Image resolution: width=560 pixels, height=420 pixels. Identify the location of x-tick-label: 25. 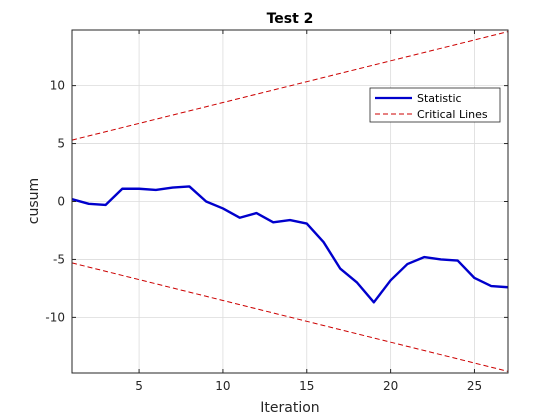
(474, 386).